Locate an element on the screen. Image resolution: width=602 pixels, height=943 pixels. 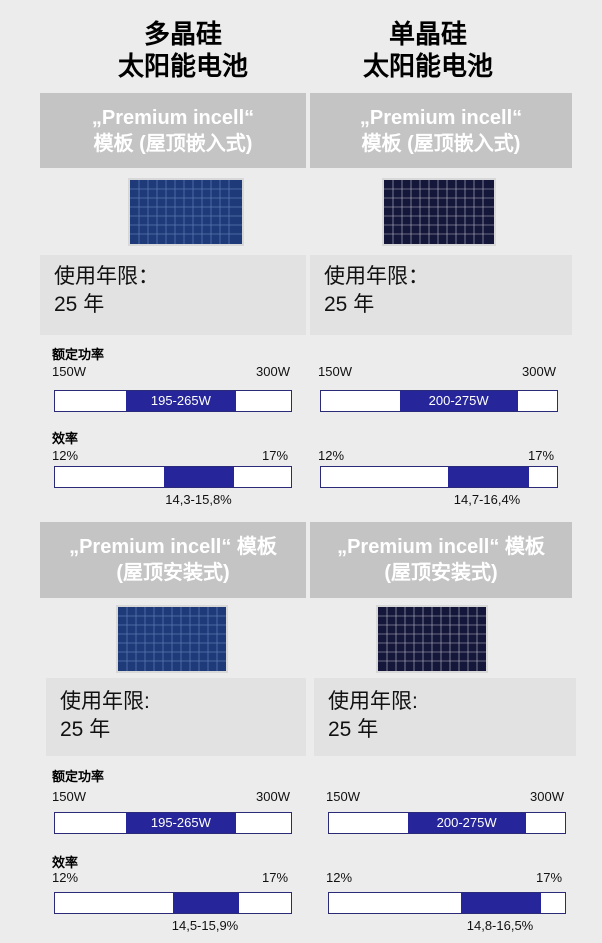
section1-right-header-line2: 模板 (屋顶嵌入式) is located at coordinates (441, 143).